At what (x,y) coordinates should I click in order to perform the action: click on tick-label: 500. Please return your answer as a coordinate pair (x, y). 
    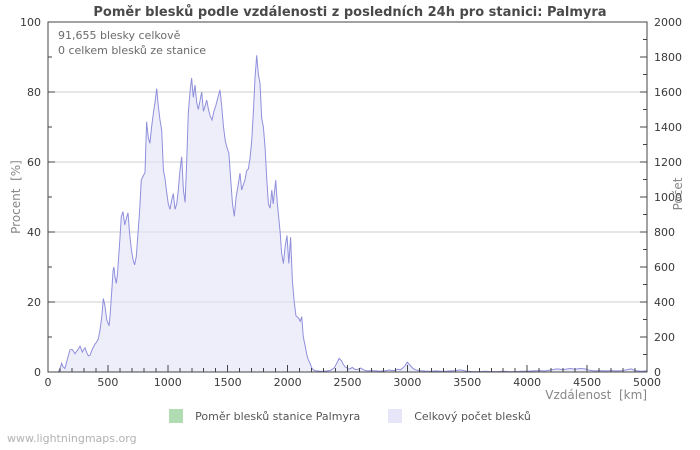
    Looking at the image, I should click on (107, 382).